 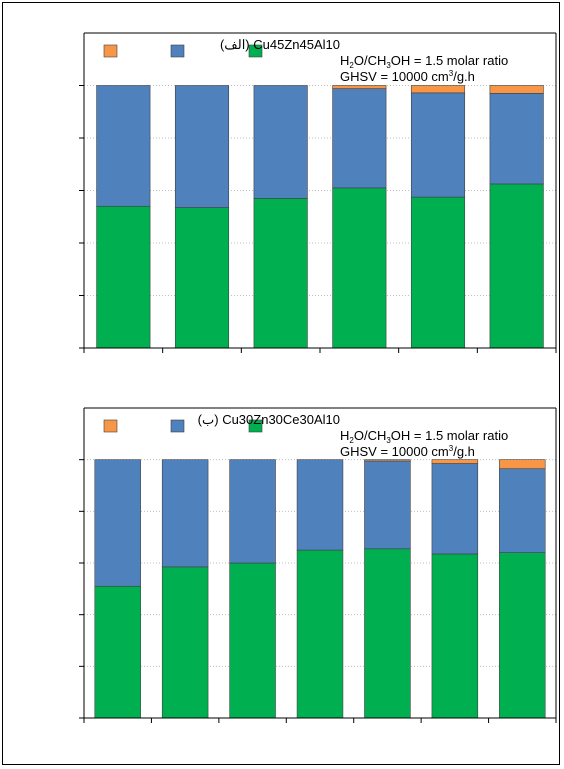 What do you see at coordinates (280, 44) in the screenshot?
I see `panel-label-and-catalyst: (الف) Cu45Zn45Al10` at bounding box center [280, 44].